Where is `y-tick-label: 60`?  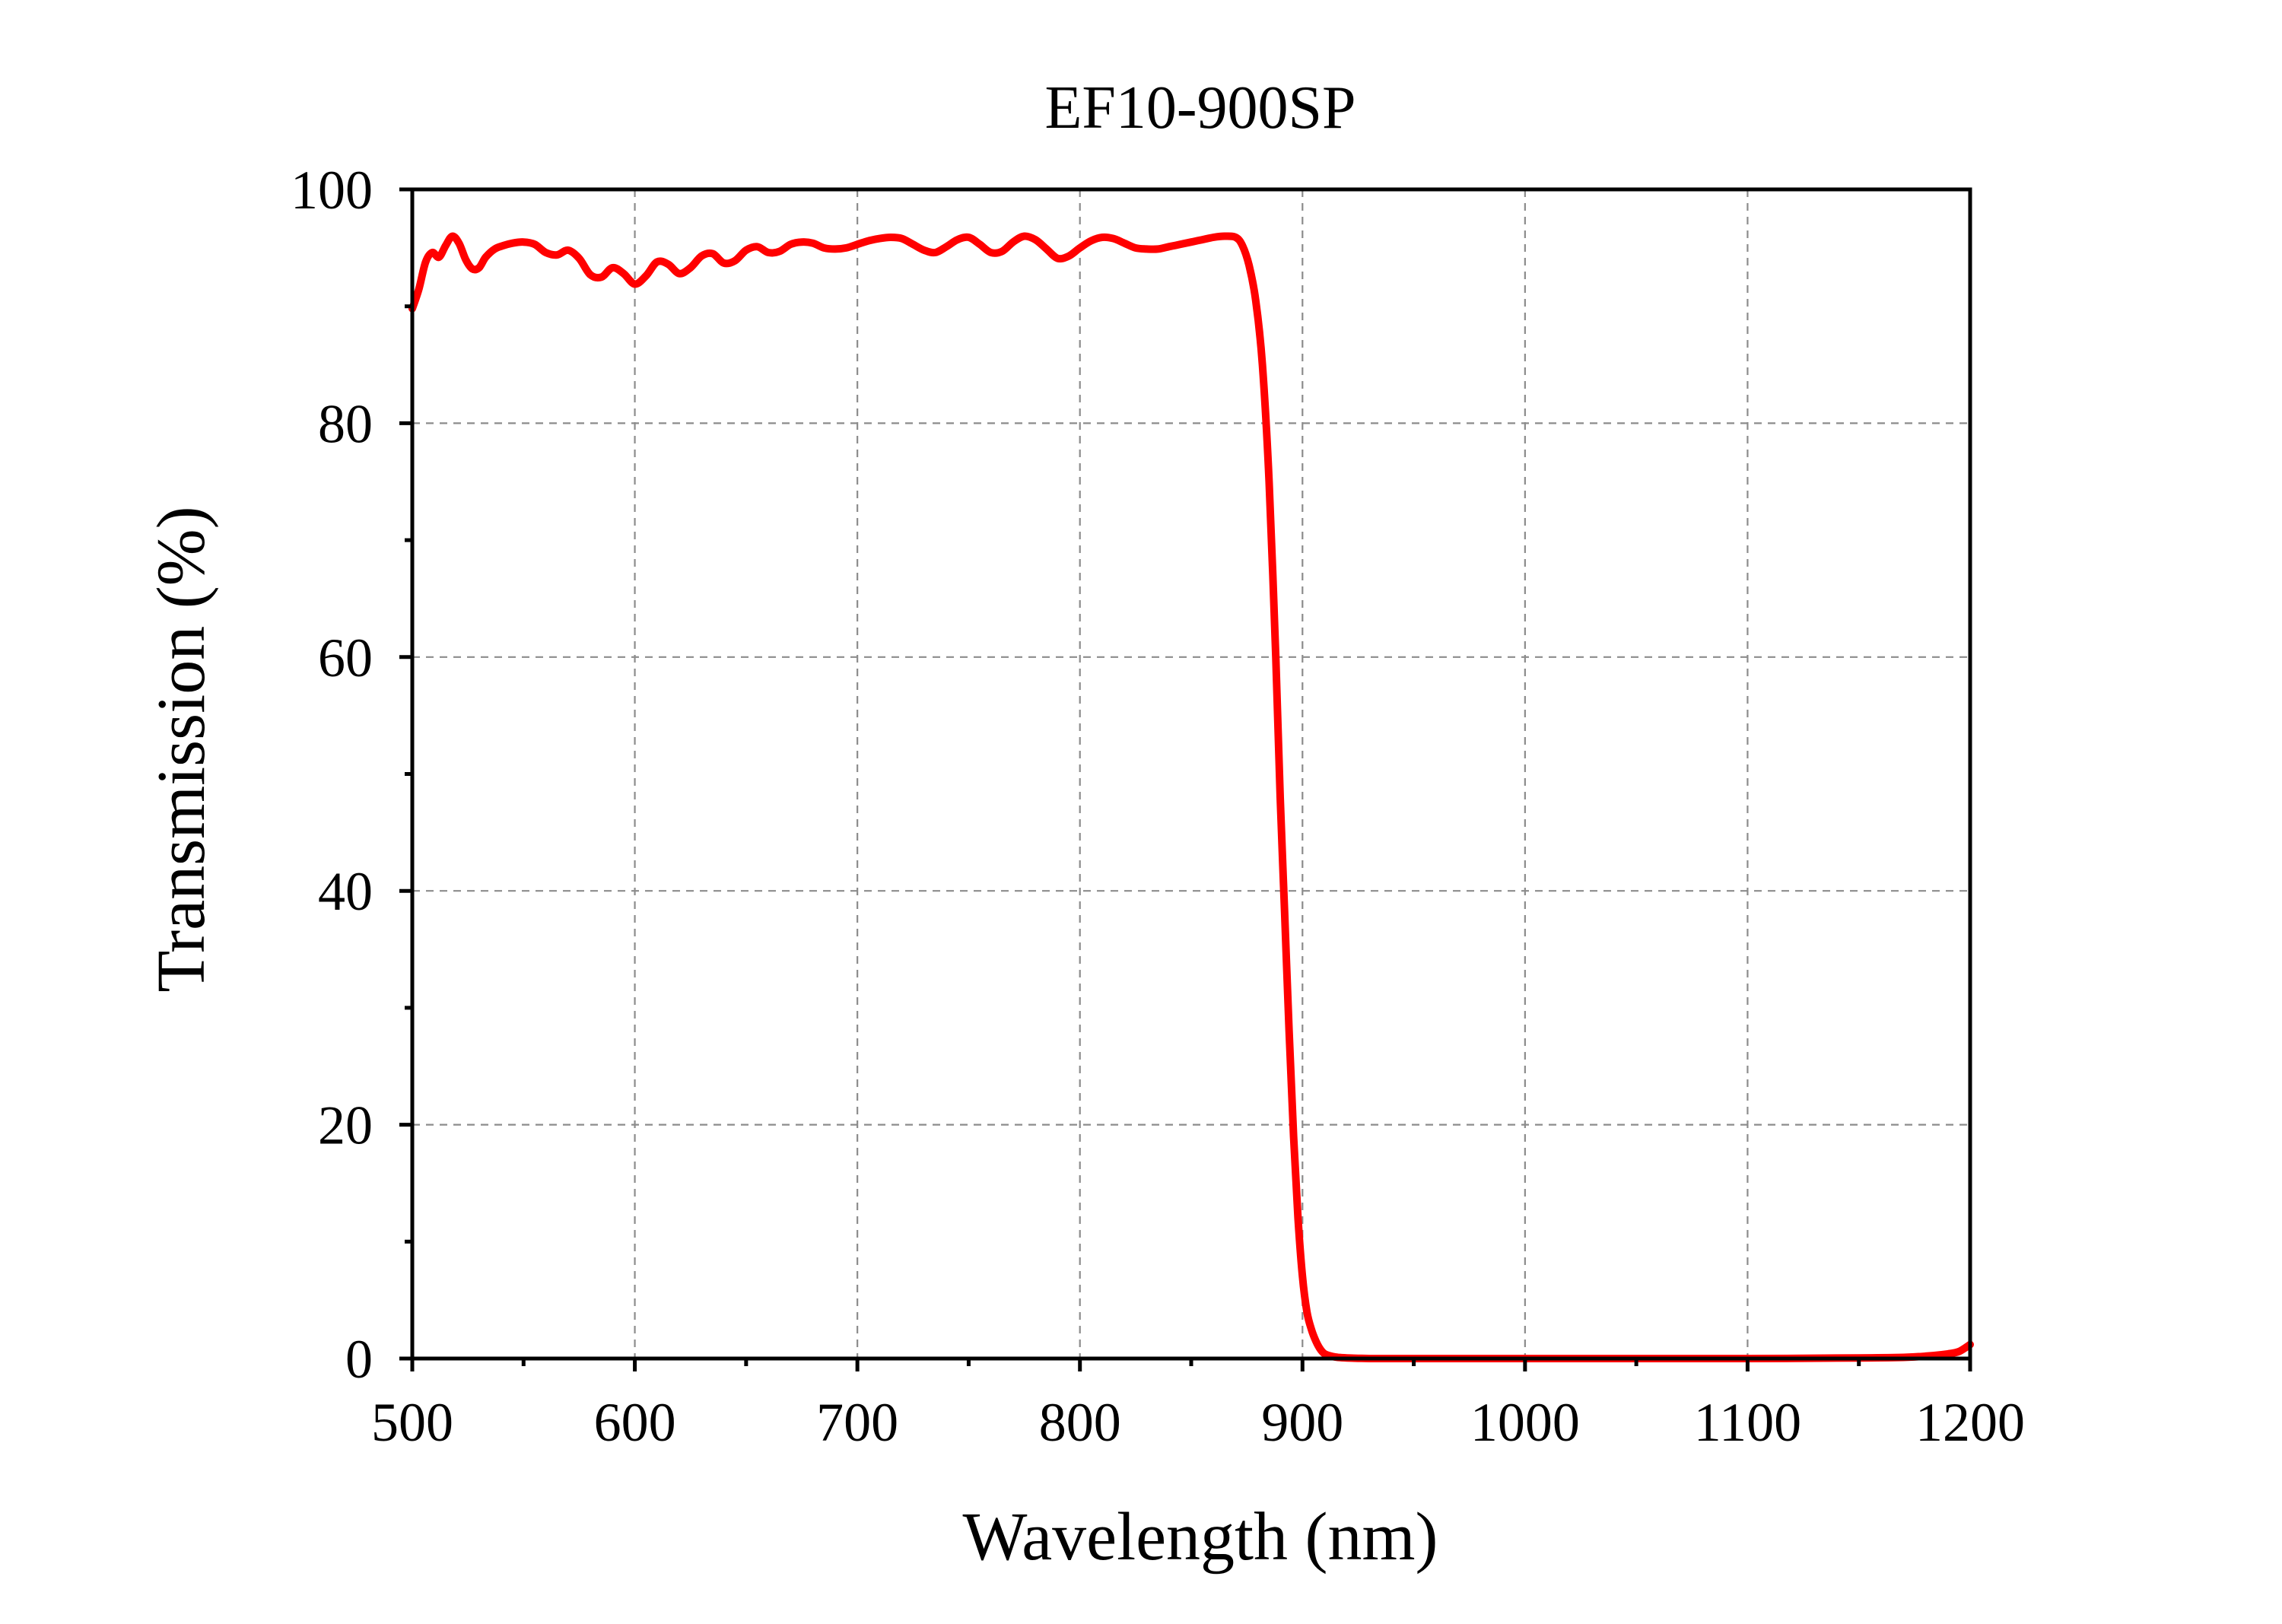
y-tick-label: 60 is located at coordinates (346, 658).